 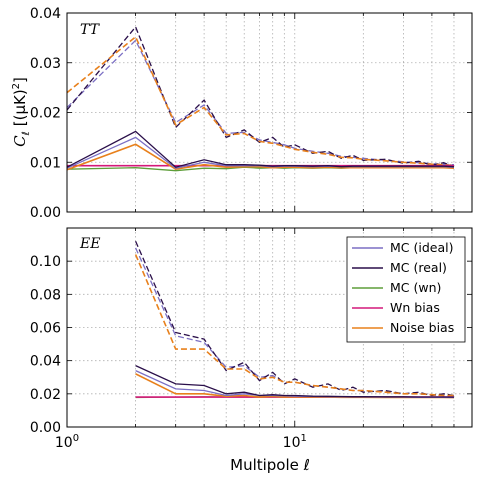 What do you see at coordinates (90, 30) in the screenshot?
I see `panel-label-tt: TT` at bounding box center [90, 30].